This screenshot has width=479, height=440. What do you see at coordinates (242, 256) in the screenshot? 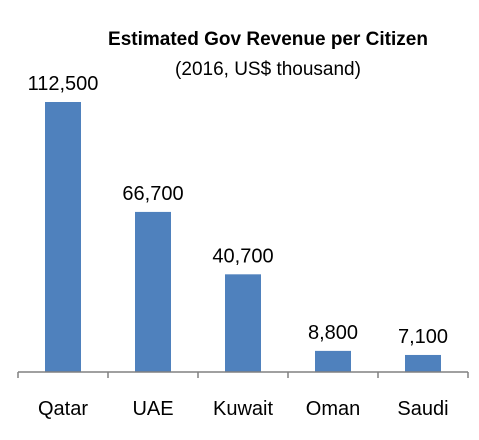
I see `data-label-kuwait: 40,700` at bounding box center [242, 256].